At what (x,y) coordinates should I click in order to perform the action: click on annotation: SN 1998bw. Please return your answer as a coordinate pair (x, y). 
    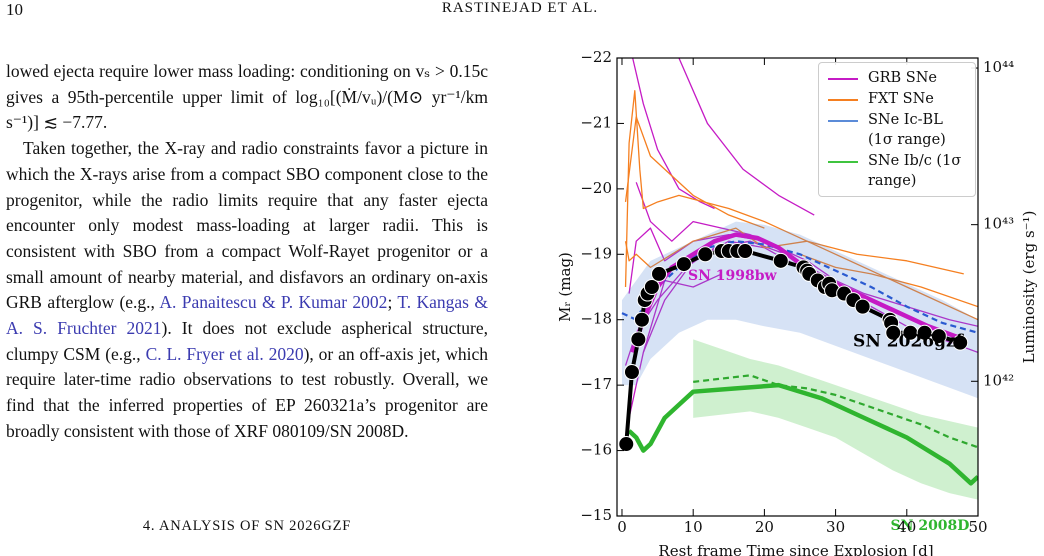
    Looking at the image, I should click on (733, 276).